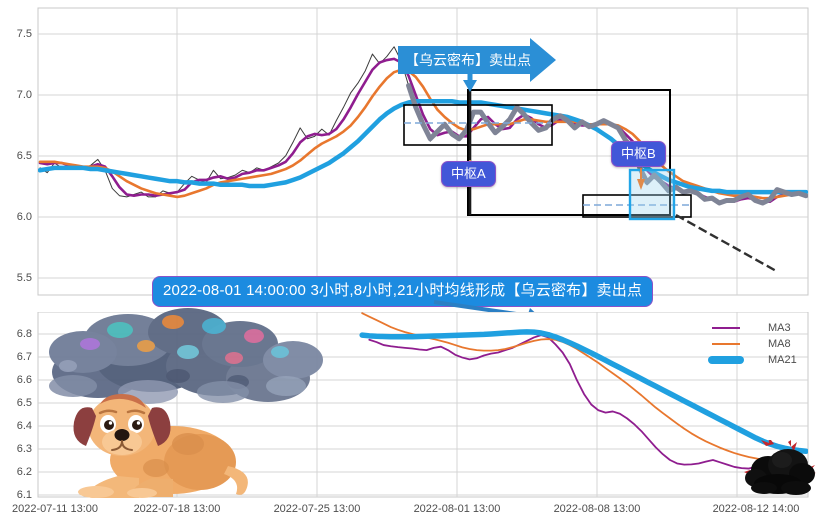 Image resolution: width=816 pixels, height=520 pixels. I want to click on sell-signal-arrow-head-icon, so click(470, 86).